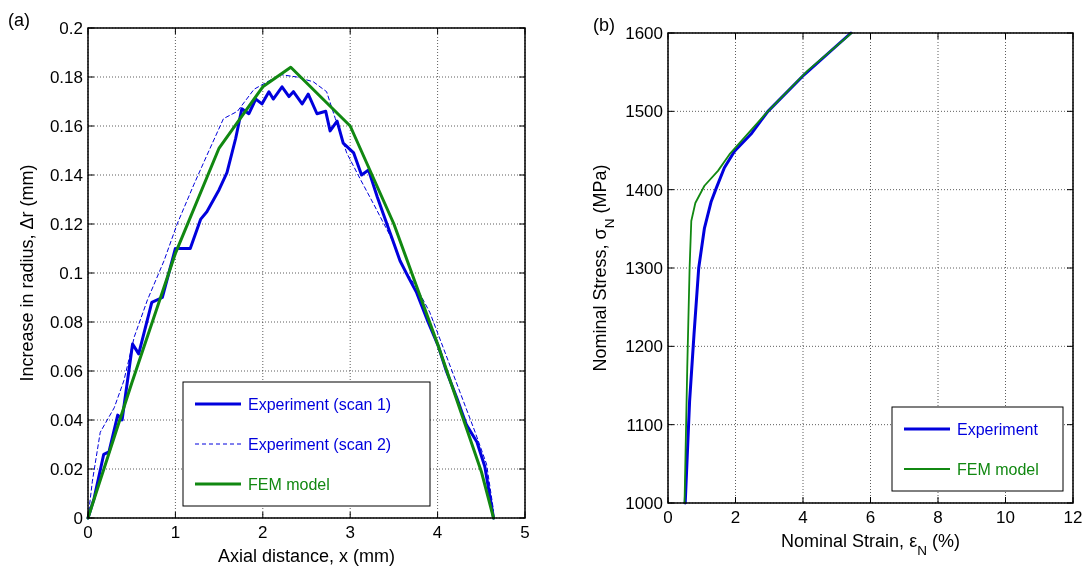  What do you see at coordinates (66, 371) in the screenshot?
I see `y-tick-label: 0.06` at bounding box center [66, 371].